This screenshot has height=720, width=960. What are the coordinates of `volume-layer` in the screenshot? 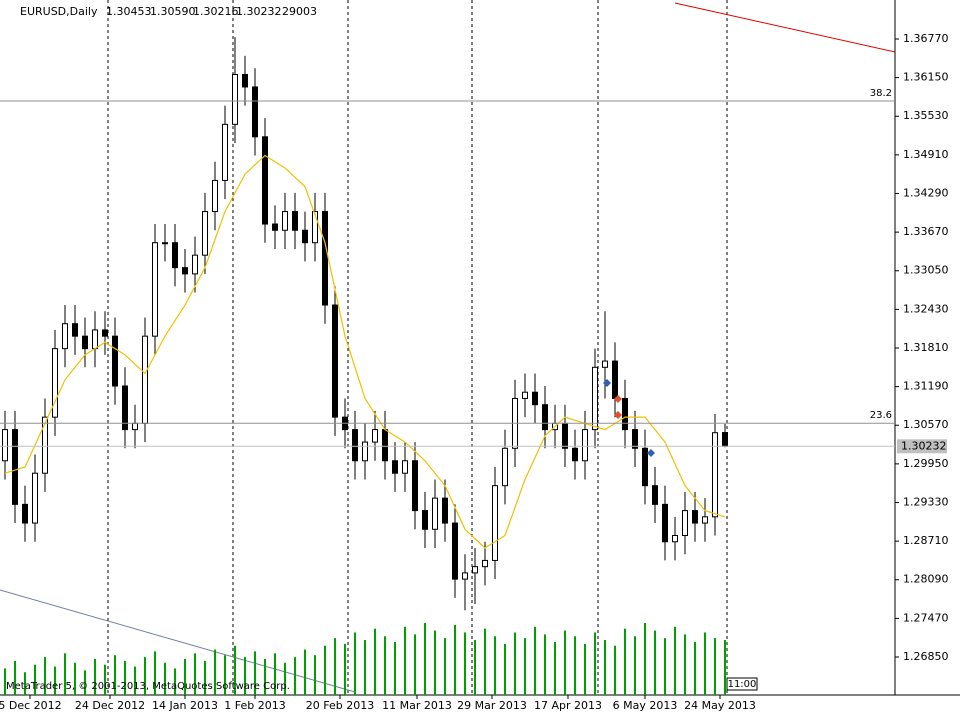 It's located at (365, 659).